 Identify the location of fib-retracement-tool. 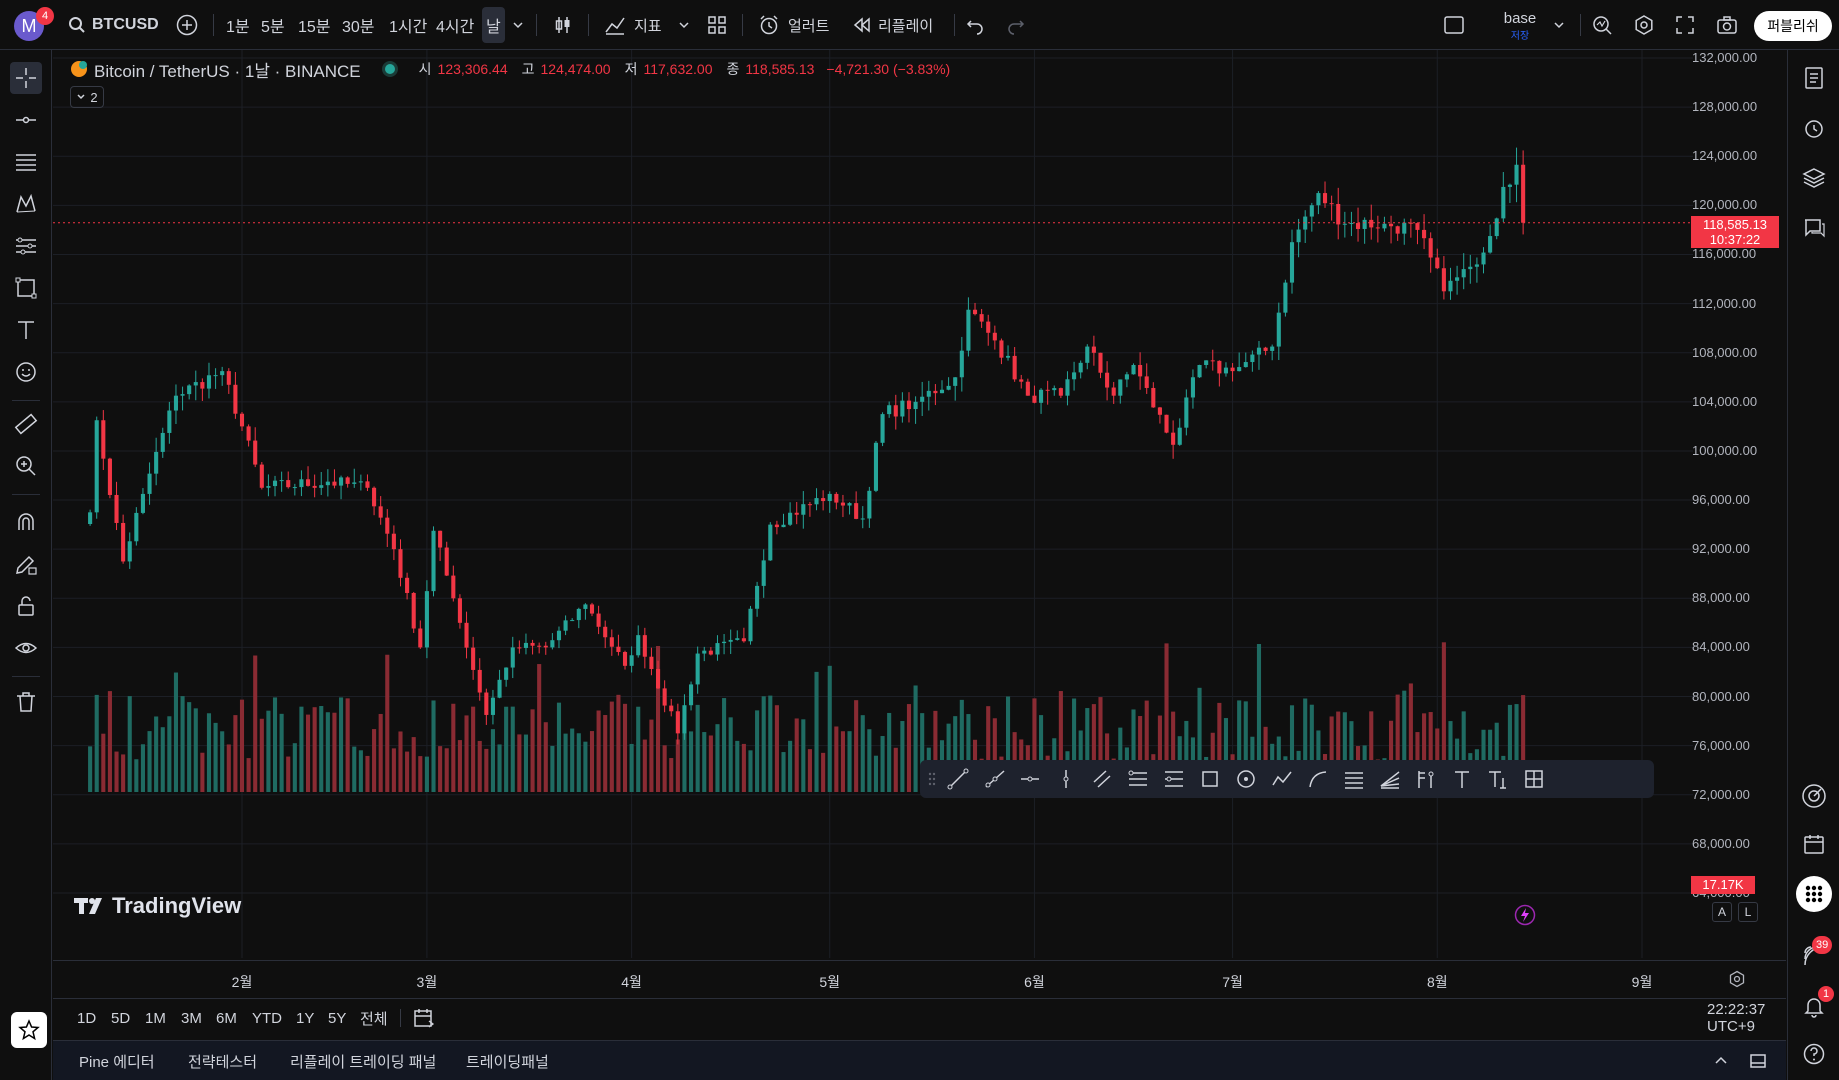
(1138, 779).